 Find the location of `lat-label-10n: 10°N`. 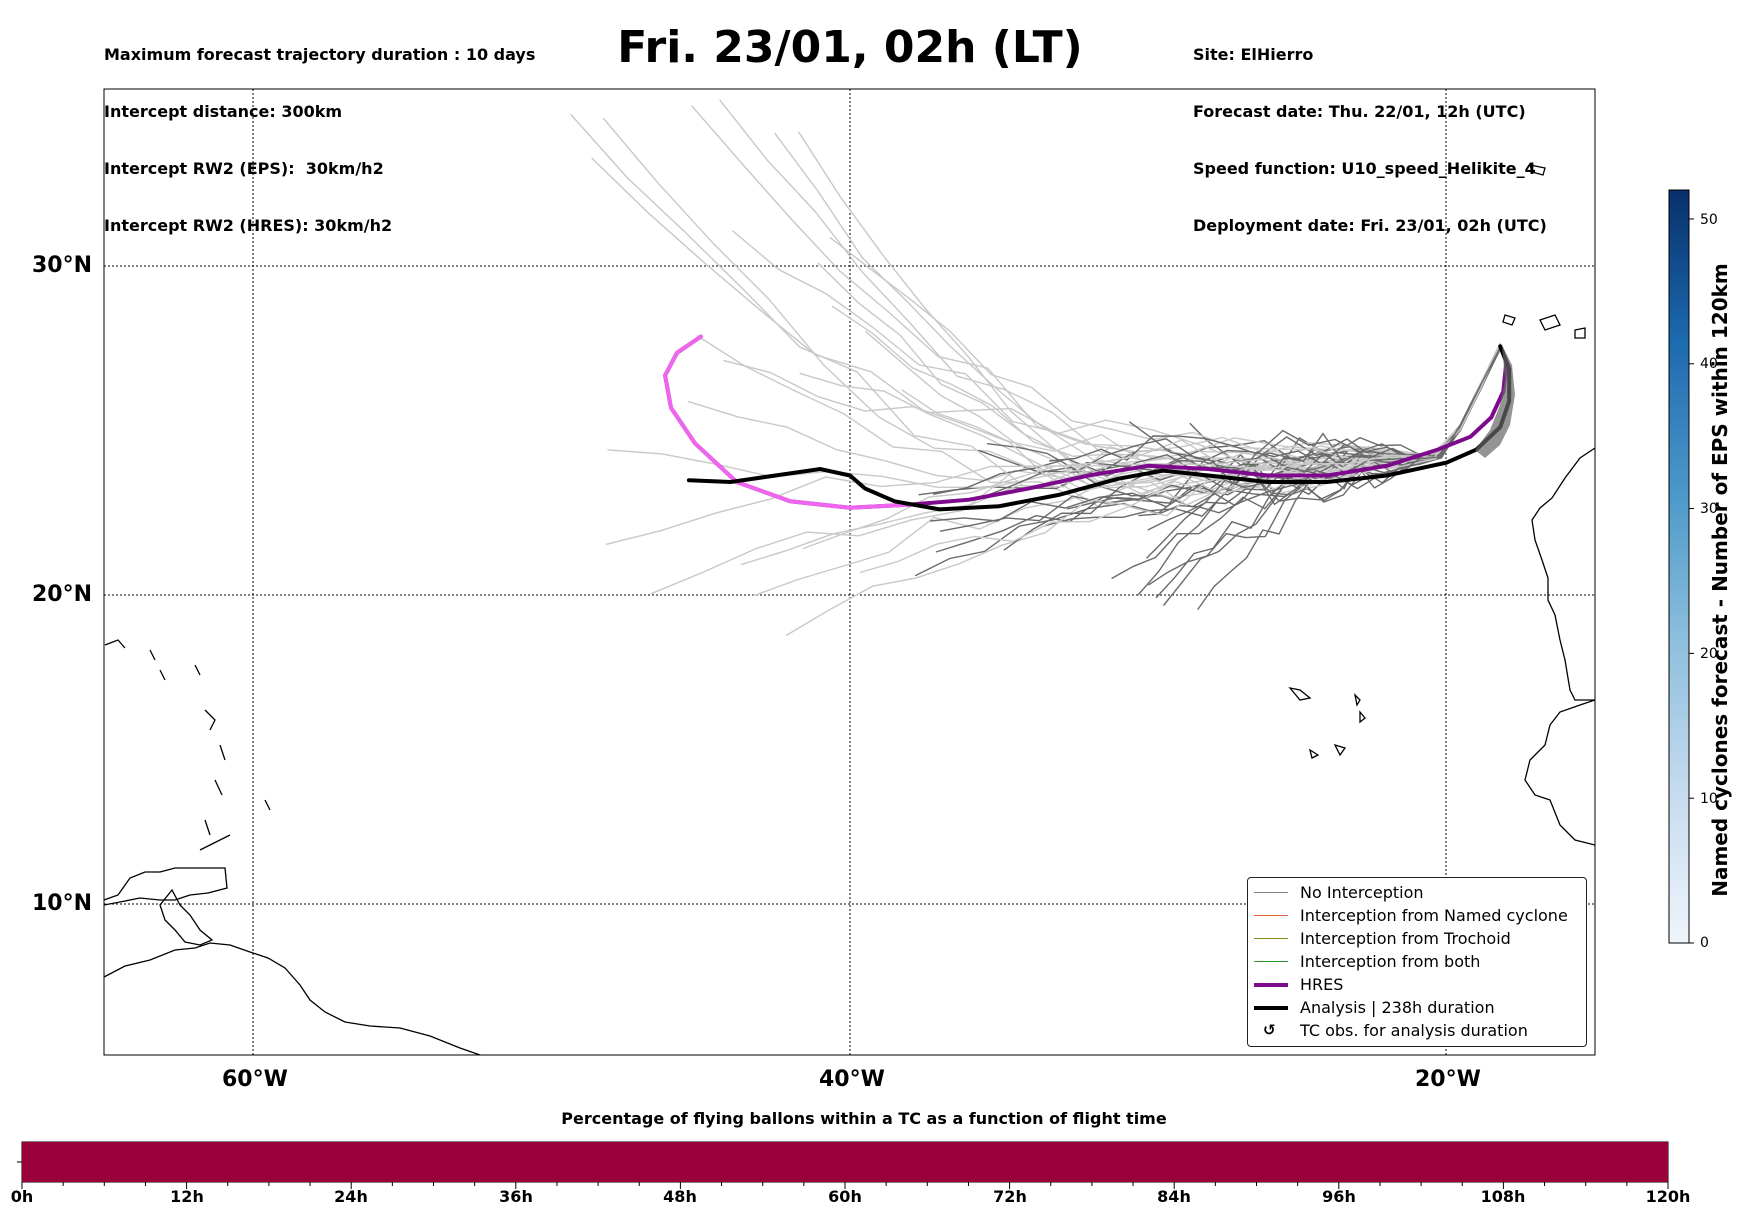

lat-label-10n: 10°N is located at coordinates (62, 903).